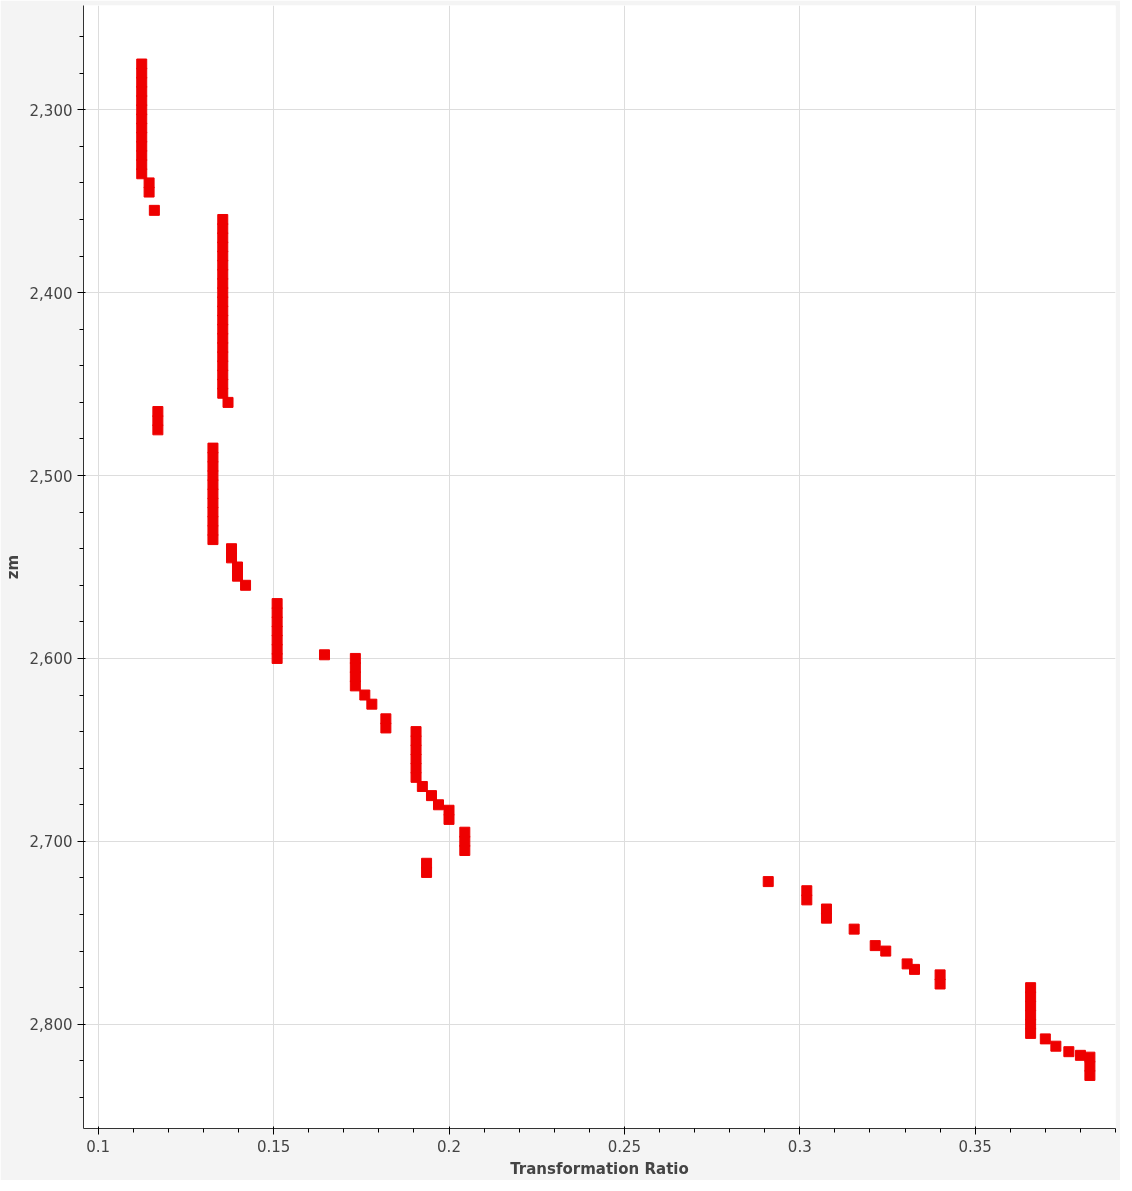 The height and width of the screenshot is (1191, 1132). Describe the element at coordinates (449, 1146) in the screenshot. I see `x-tick-label: 0.2` at that location.